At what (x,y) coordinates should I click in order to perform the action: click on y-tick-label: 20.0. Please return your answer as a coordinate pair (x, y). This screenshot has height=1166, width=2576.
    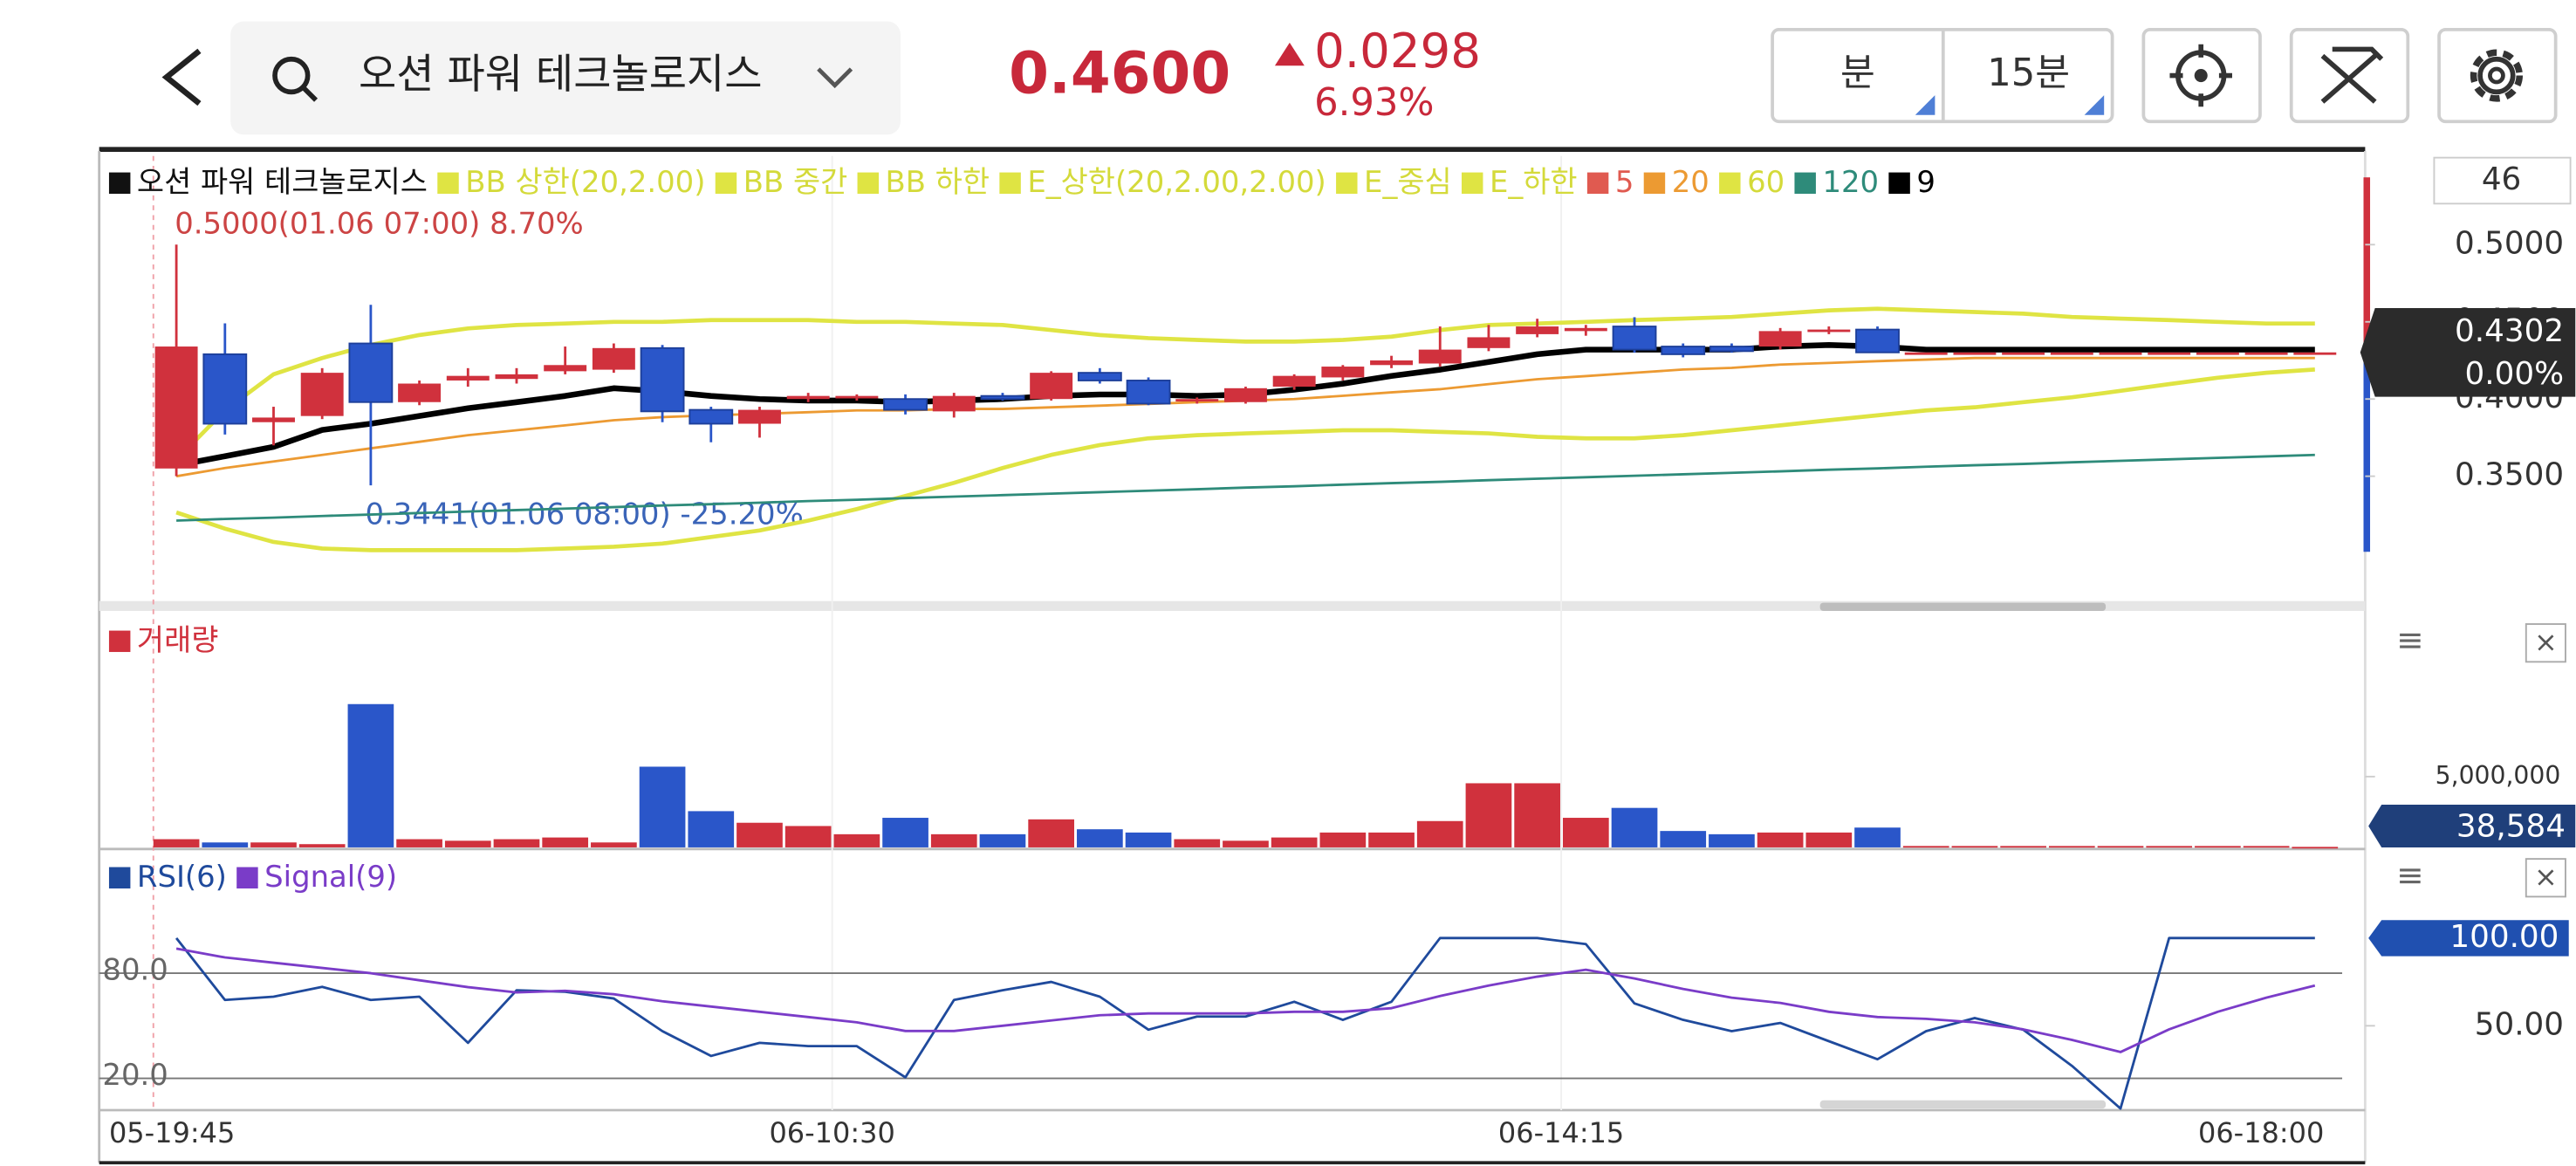
    Looking at the image, I should click on (135, 1075).